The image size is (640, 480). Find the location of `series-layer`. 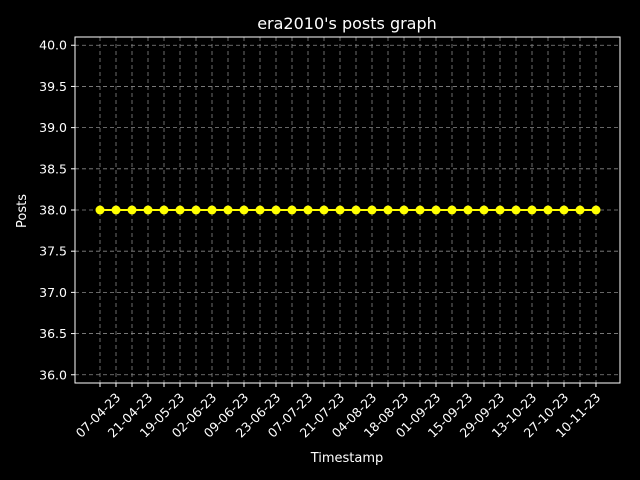

series-layer is located at coordinates (348, 210).